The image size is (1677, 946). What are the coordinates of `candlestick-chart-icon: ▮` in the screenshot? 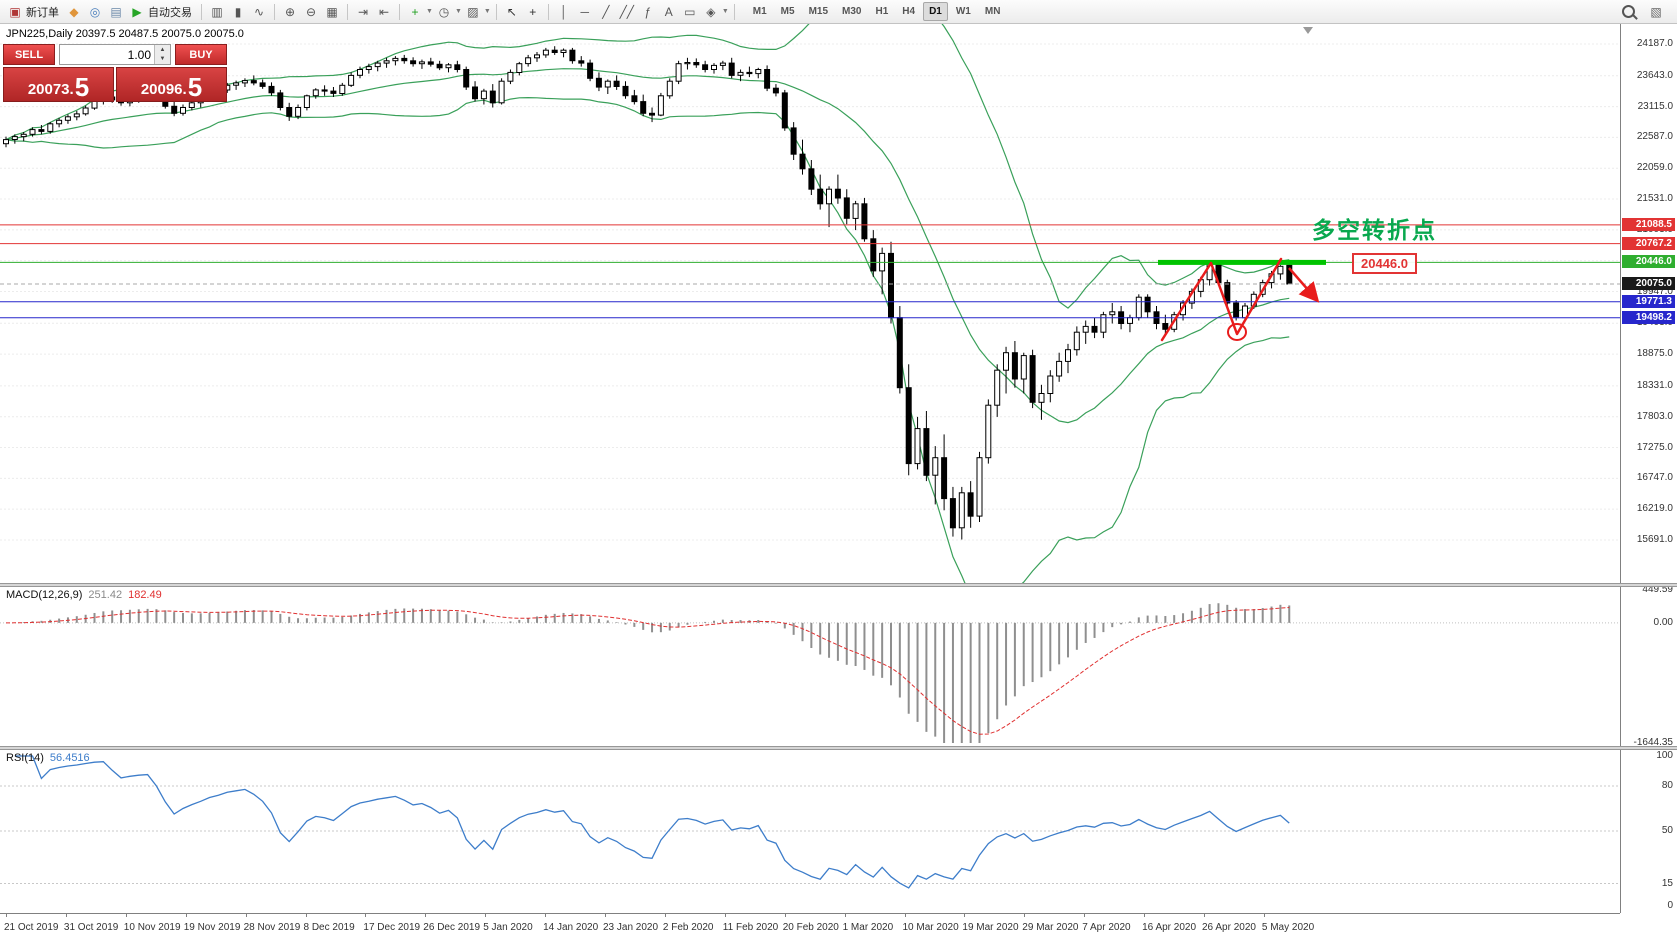 It's located at (238, 12).